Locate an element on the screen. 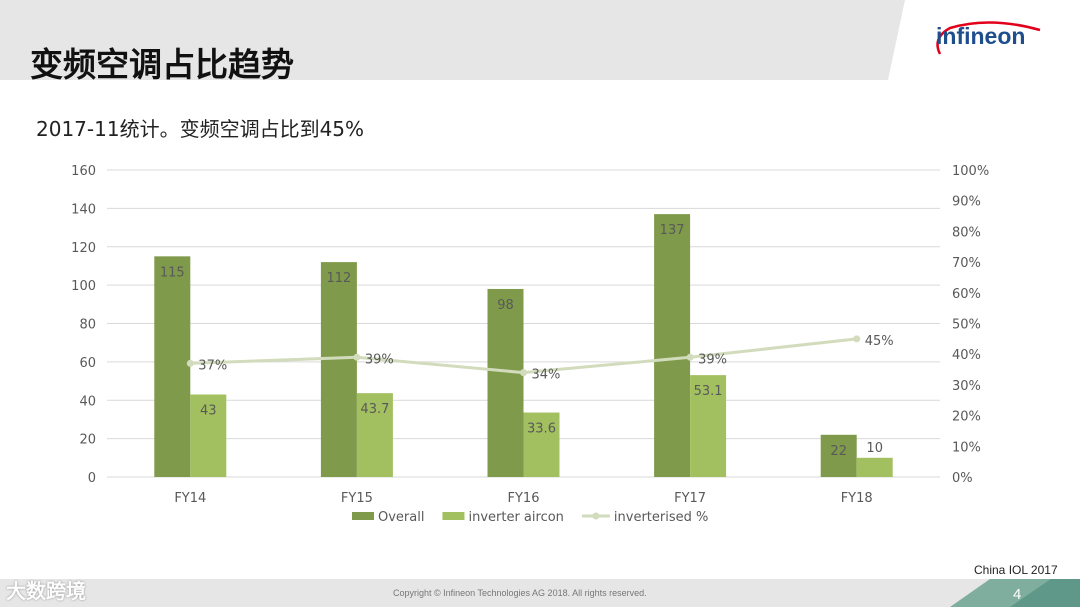  logo-text: infineon is located at coordinates (981, 36).